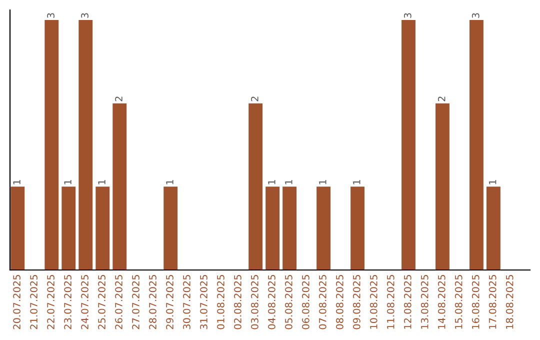 Image resolution: width=540 pixels, height=340 pixels. I want to click on x-tick-label: 25.07.2025, so click(102, 302).